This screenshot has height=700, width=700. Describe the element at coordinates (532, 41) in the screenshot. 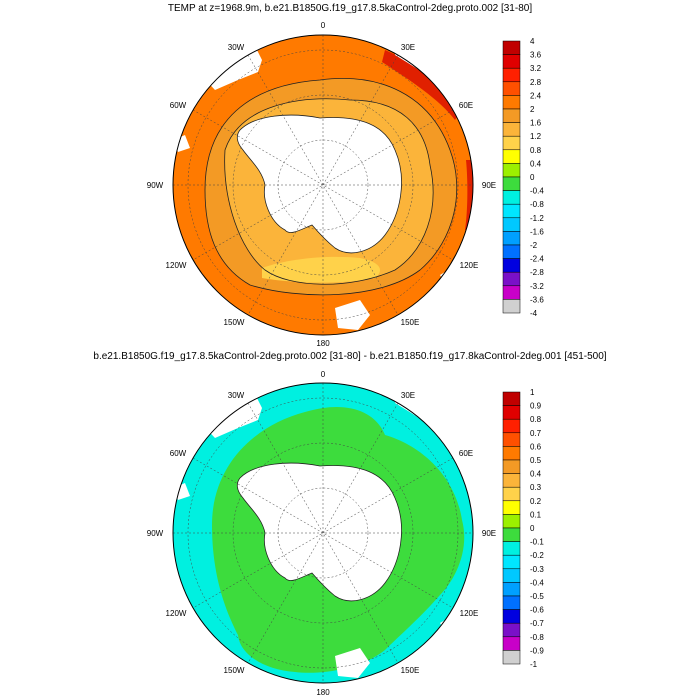

I see `colorbar-label: 4` at that location.